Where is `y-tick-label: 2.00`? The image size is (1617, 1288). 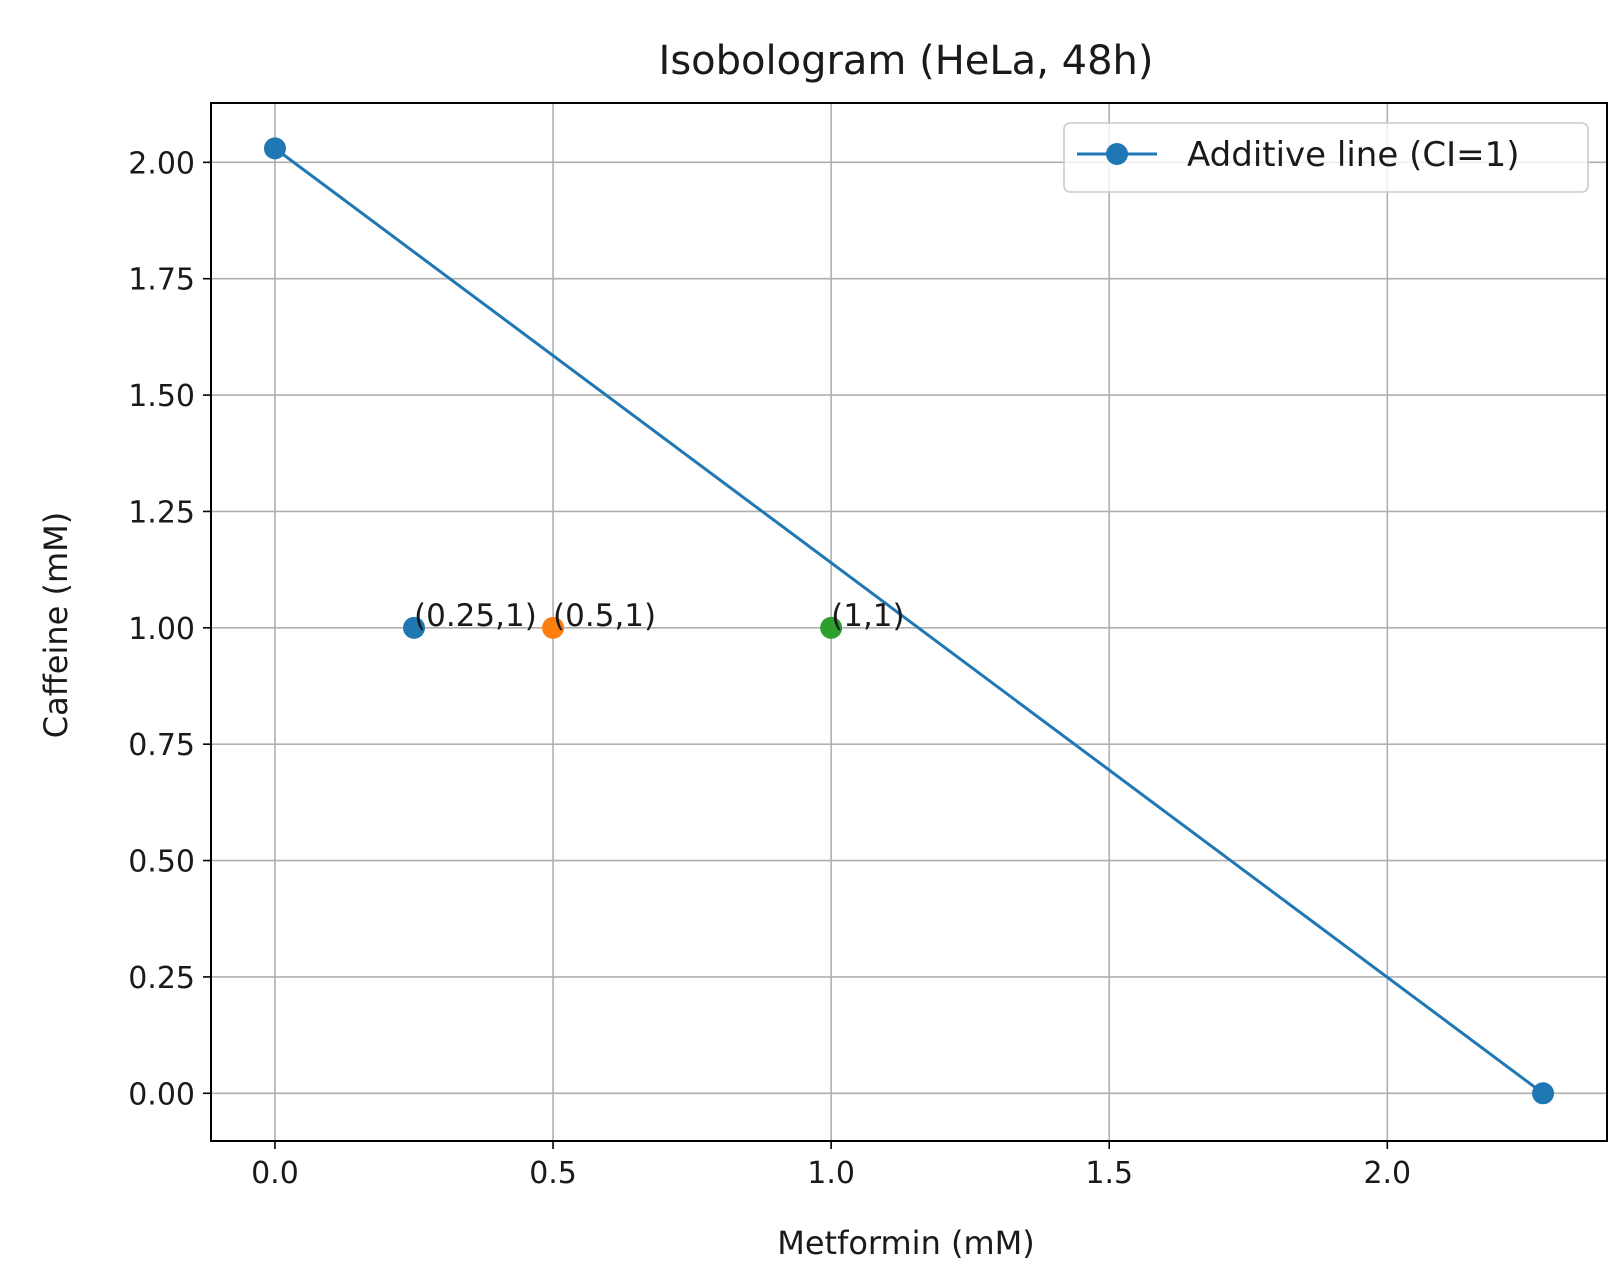
y-tick-label: 2.00 is located at coordinates (161, 163).